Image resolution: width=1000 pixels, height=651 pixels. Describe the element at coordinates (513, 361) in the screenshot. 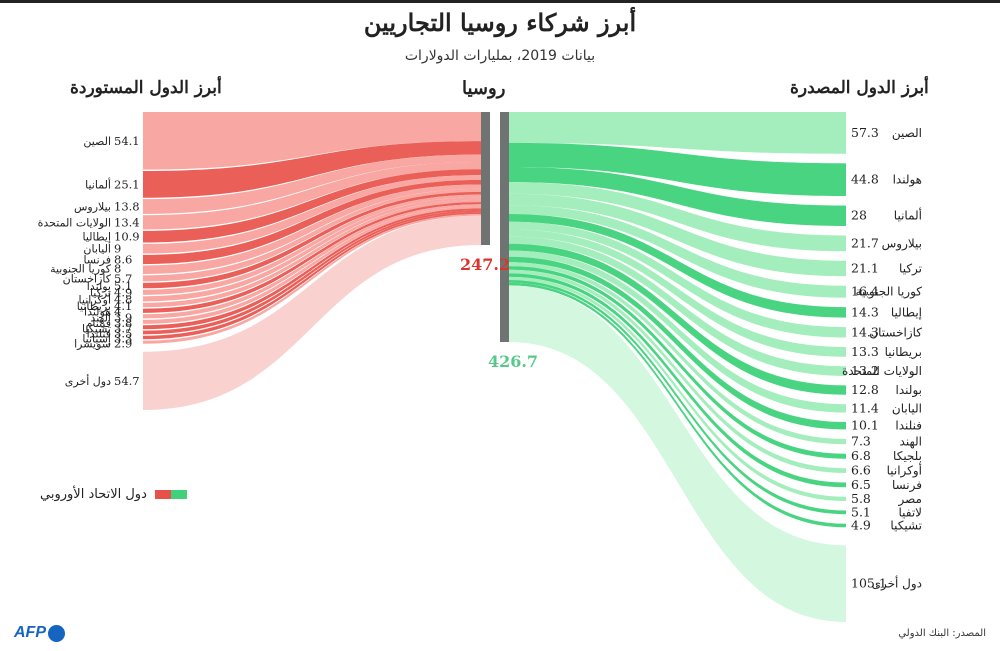

I see `exports-total-label: 426.7` at that location.